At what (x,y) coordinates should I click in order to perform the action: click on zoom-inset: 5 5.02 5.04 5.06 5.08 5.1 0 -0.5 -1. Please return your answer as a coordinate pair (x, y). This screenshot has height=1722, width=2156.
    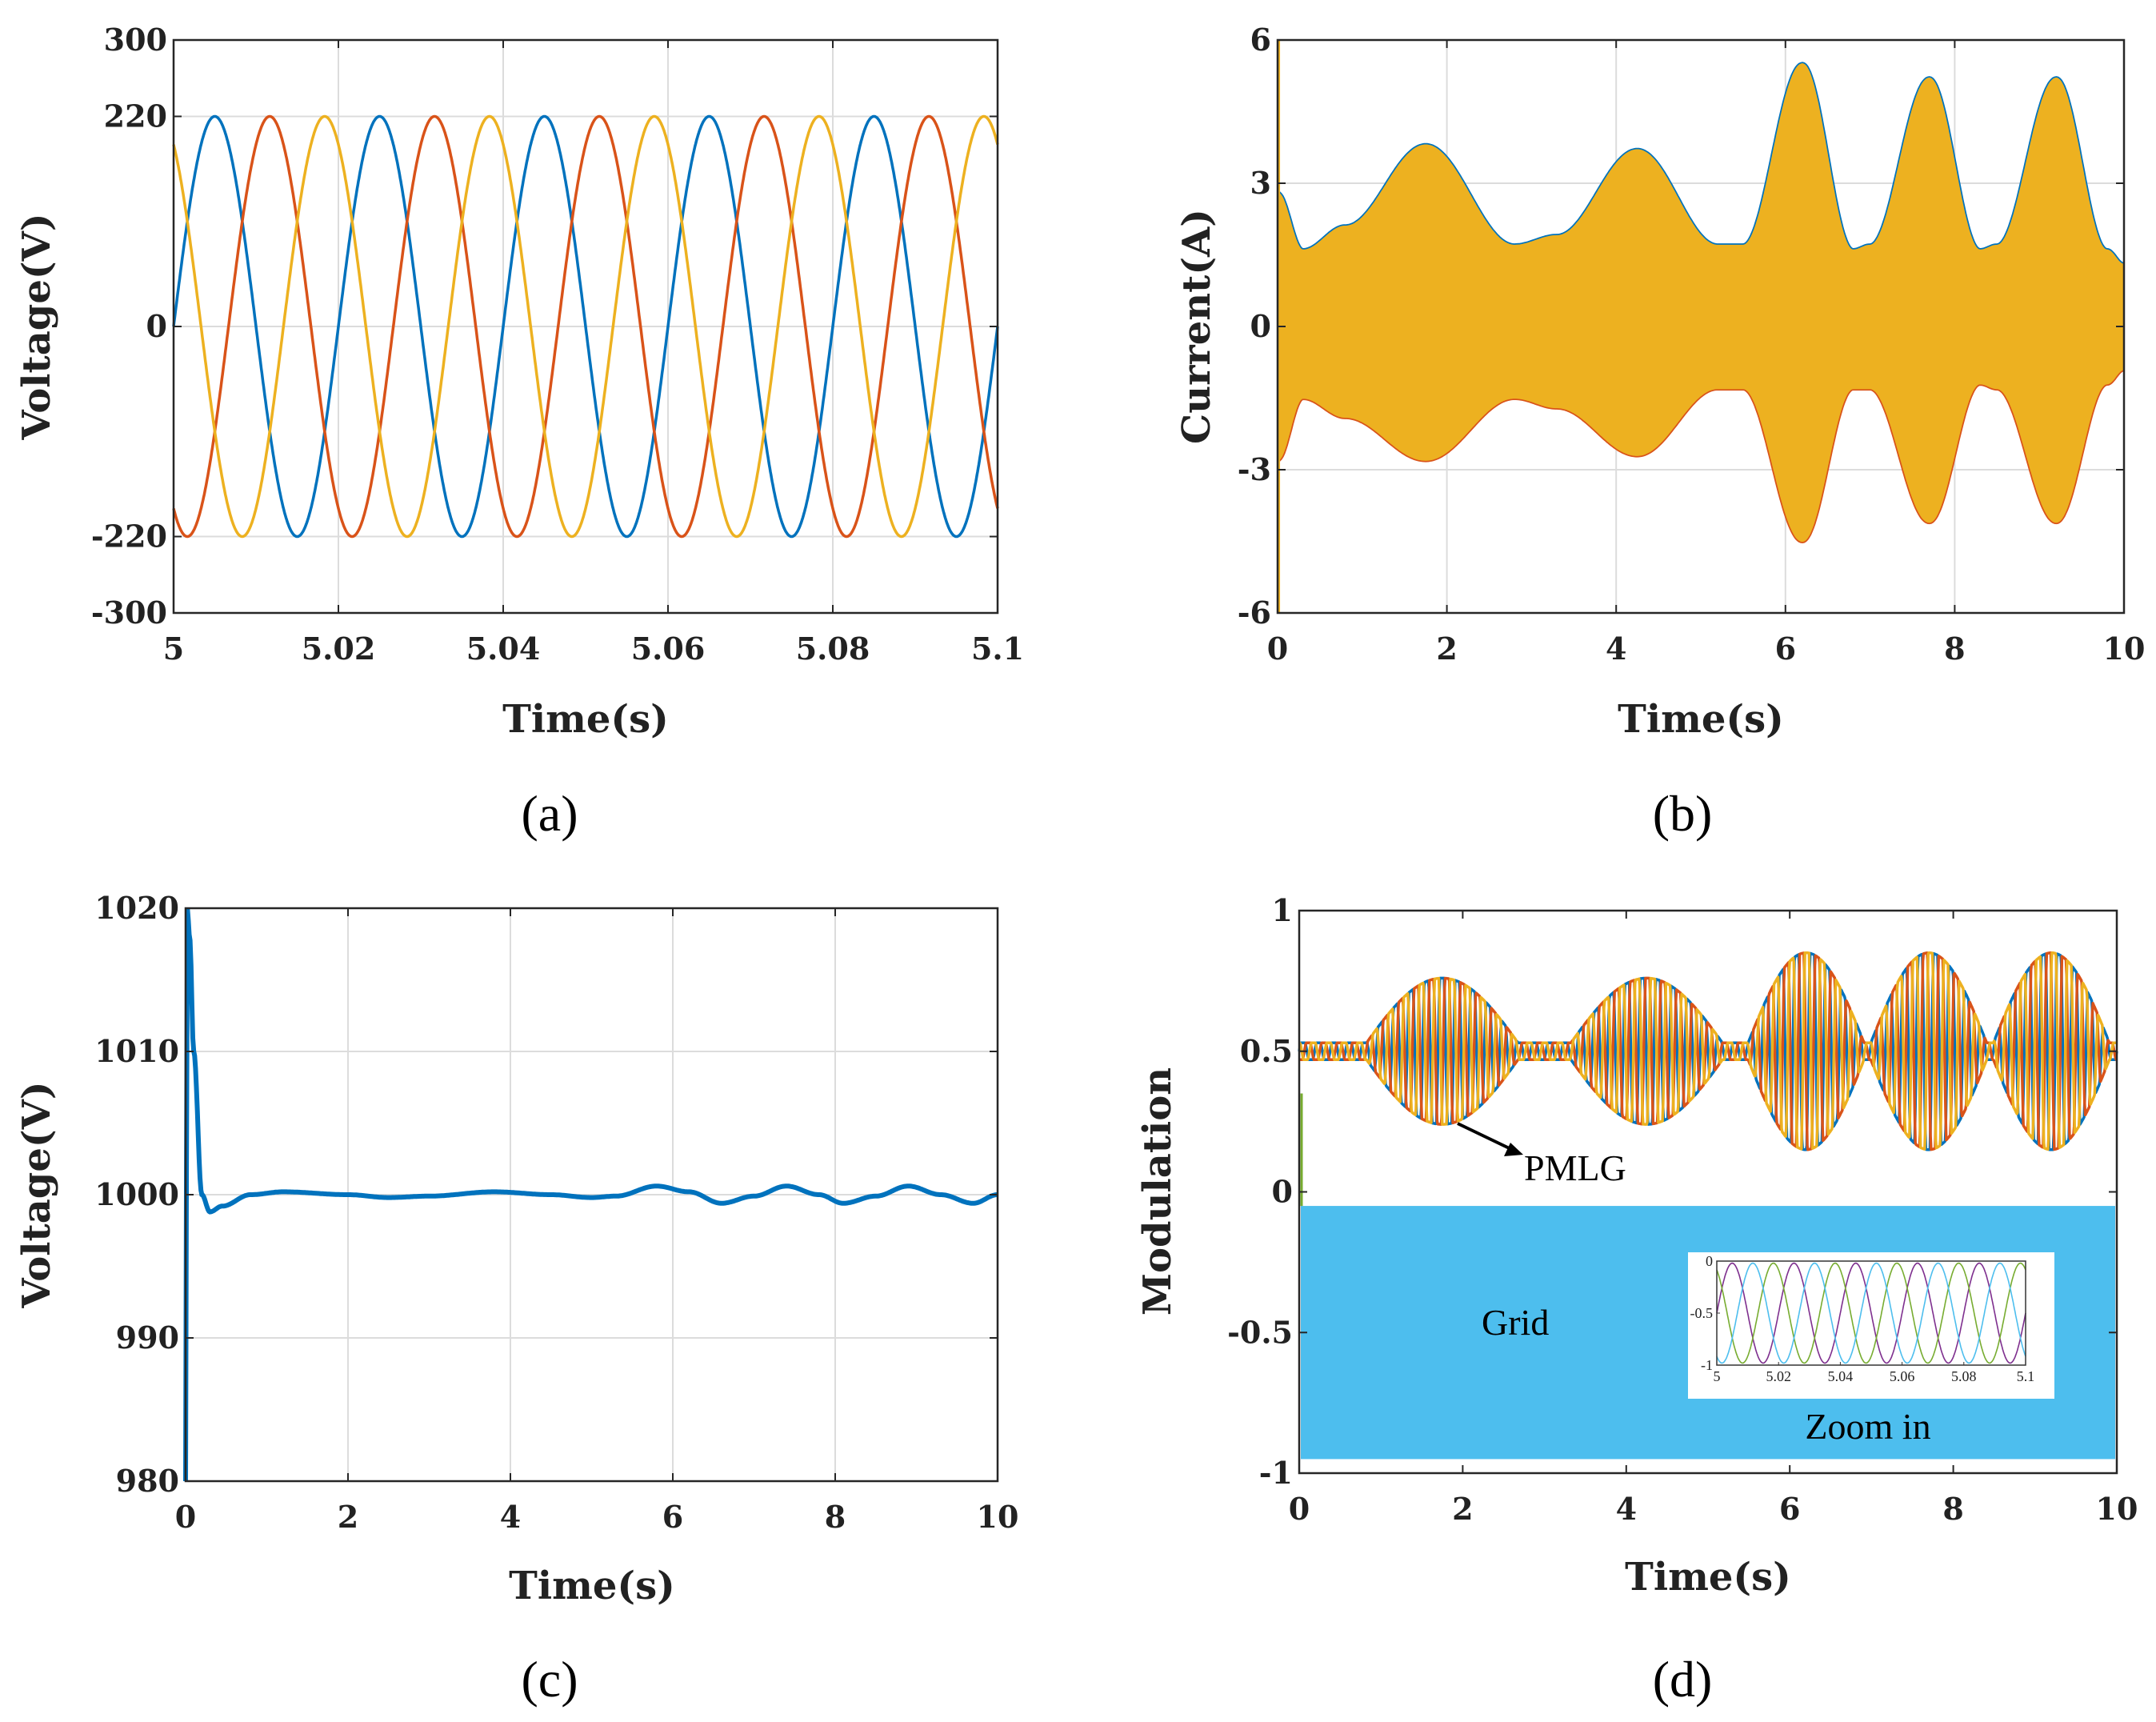
    Looking at the image, I should click on (1871, 1325).